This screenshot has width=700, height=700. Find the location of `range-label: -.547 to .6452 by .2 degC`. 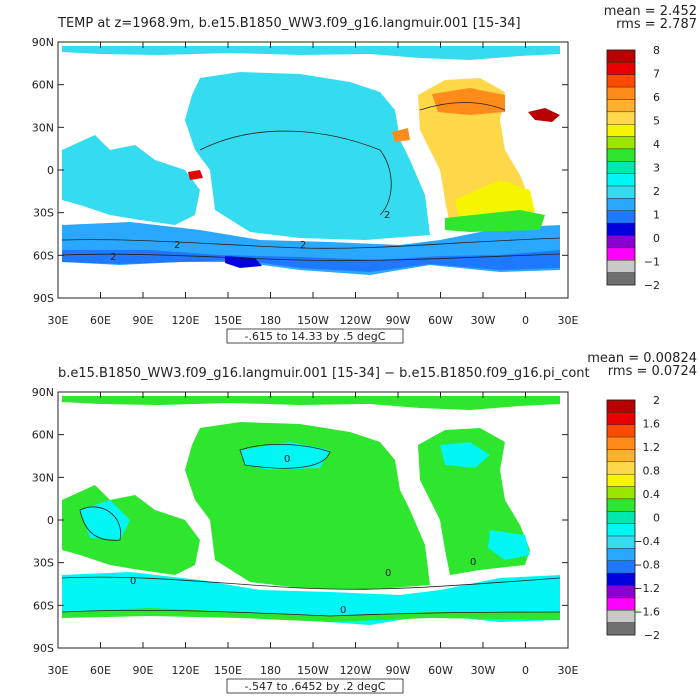

range-label: -.547 to .6452 by .2 degC is located at coordinates (315, 686).